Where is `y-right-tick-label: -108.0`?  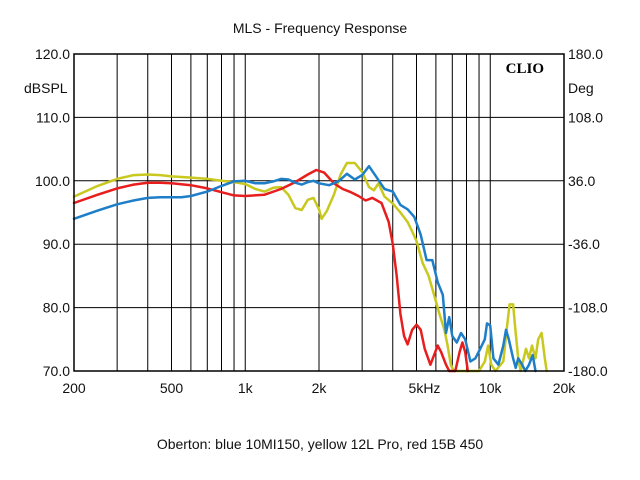 y-right-tick-label: -108.0 is located at coordinates (588, 308).